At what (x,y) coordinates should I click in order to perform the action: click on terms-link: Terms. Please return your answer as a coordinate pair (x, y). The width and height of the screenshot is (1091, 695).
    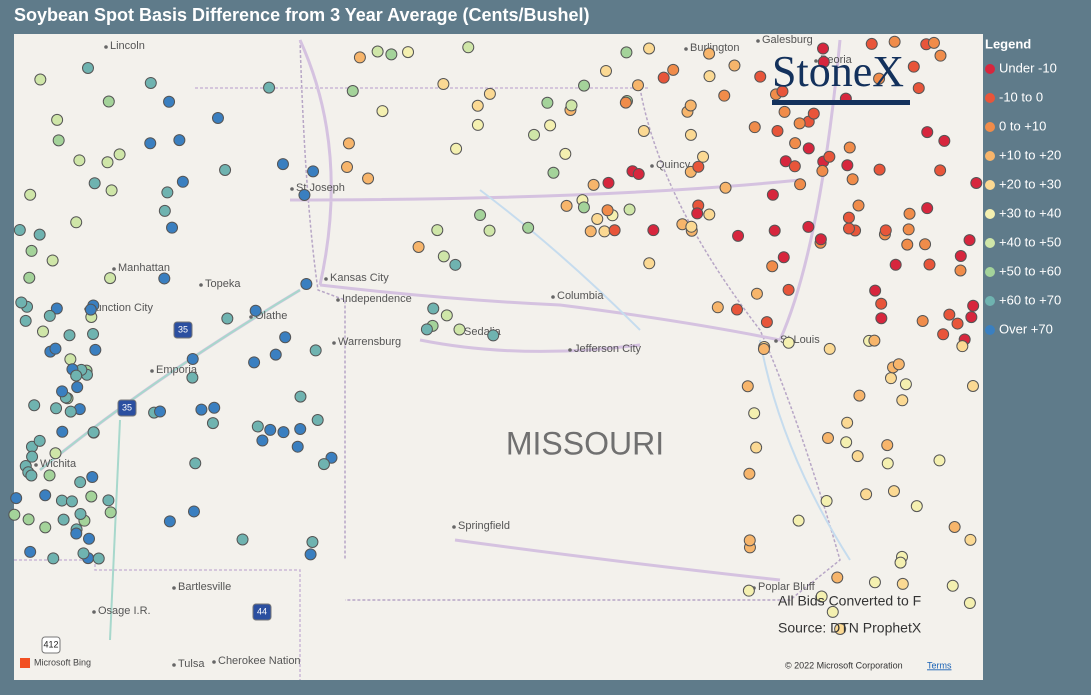
    Looking at the image, I should click on (939, 665).